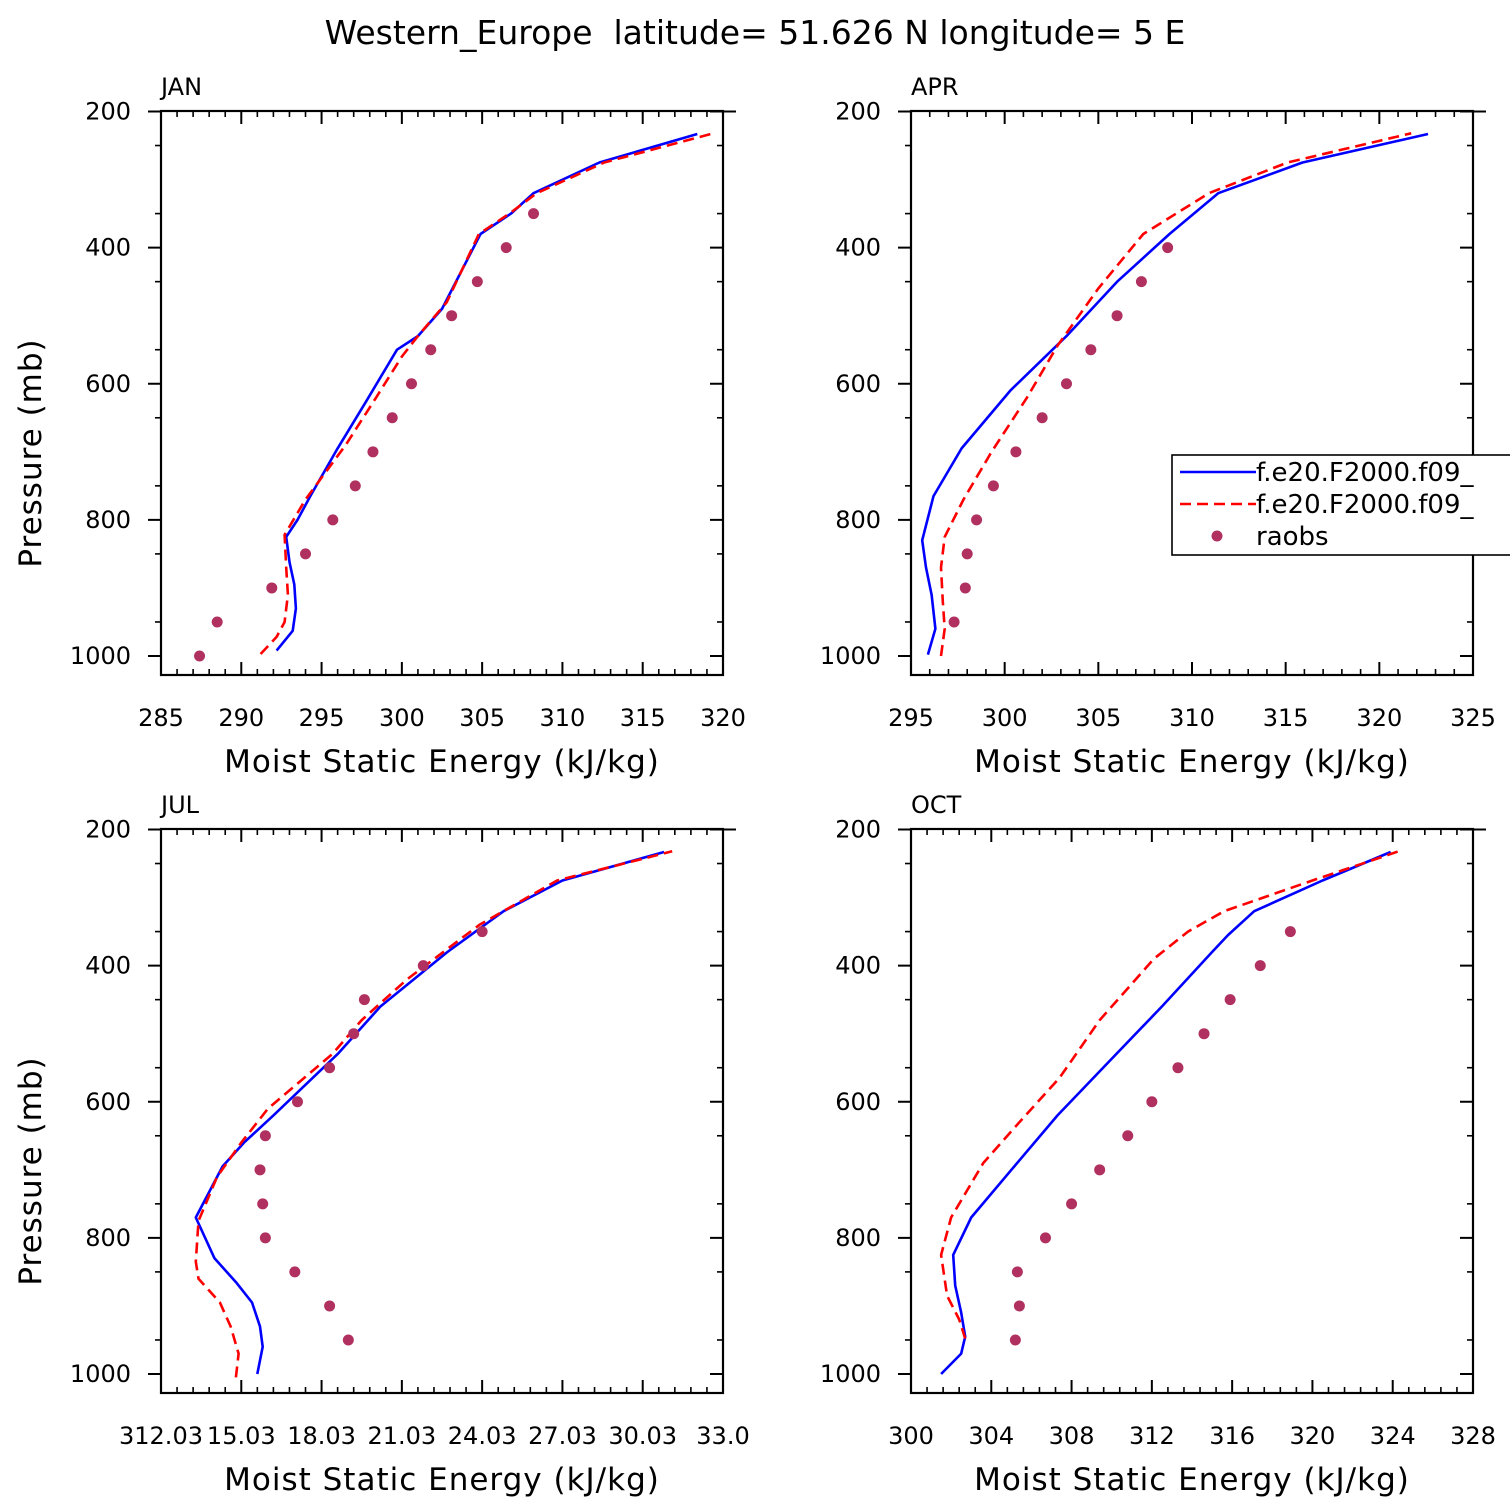 Image resolution: width=1510 pixels, height=1510 pixels. Describe the element at coordinates (401, 1436) in the screenshot. I see `panel-jul-xtick-label: 21.03` at that location.